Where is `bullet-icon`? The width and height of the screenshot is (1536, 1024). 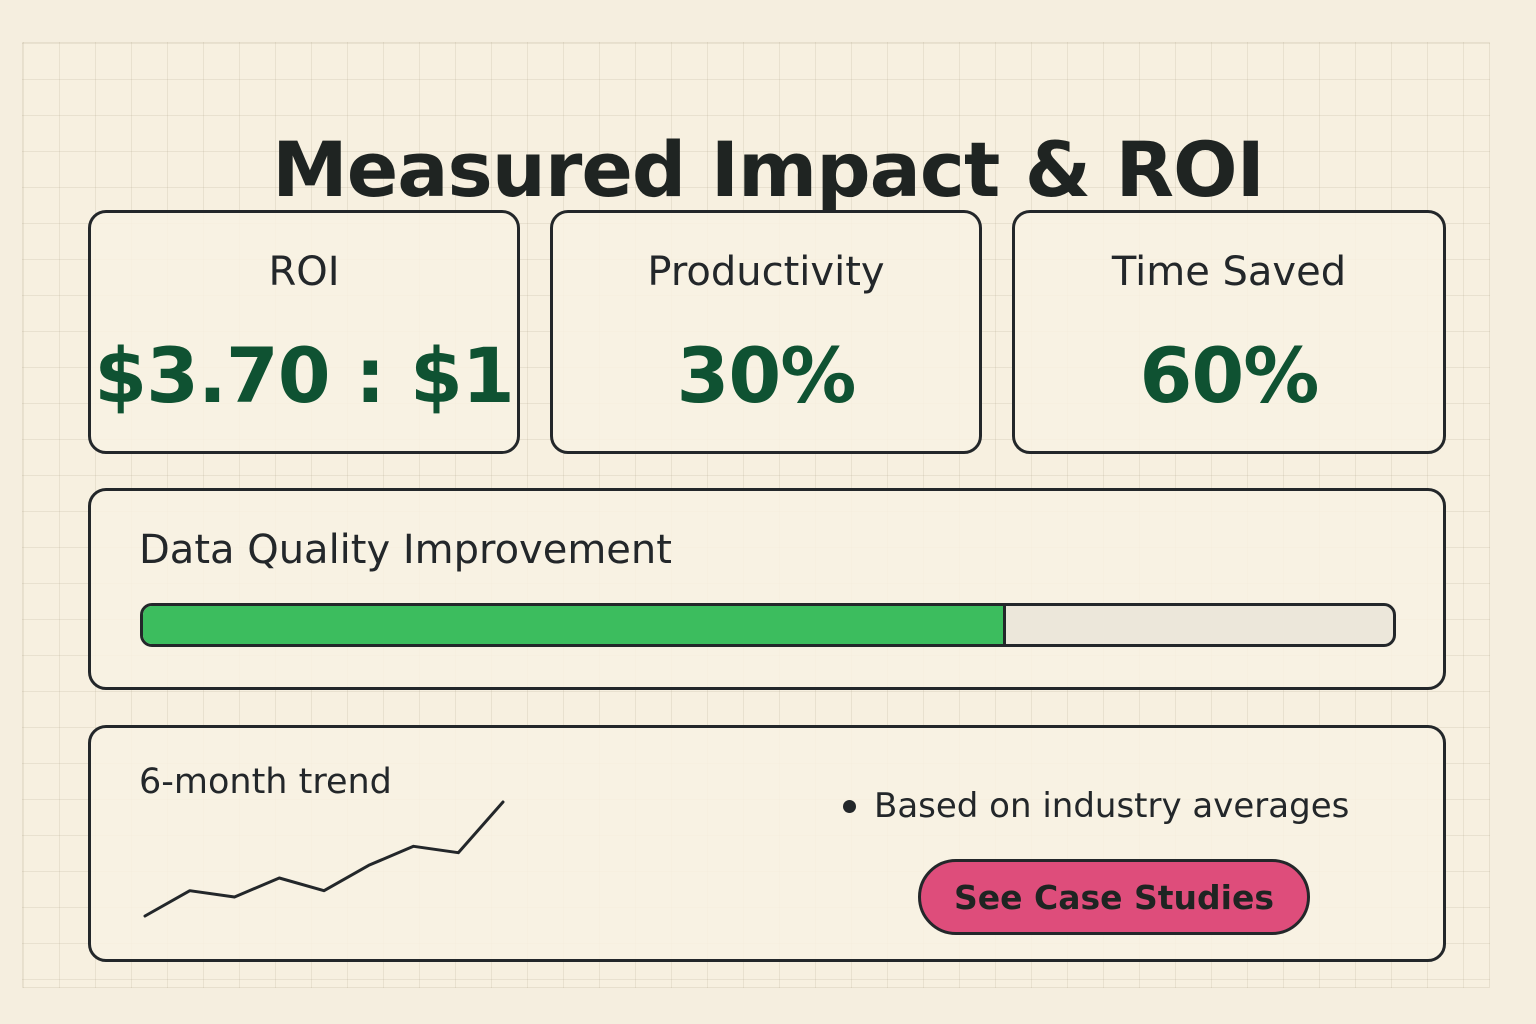 bullet-icon is located at coordinates (849, 806).